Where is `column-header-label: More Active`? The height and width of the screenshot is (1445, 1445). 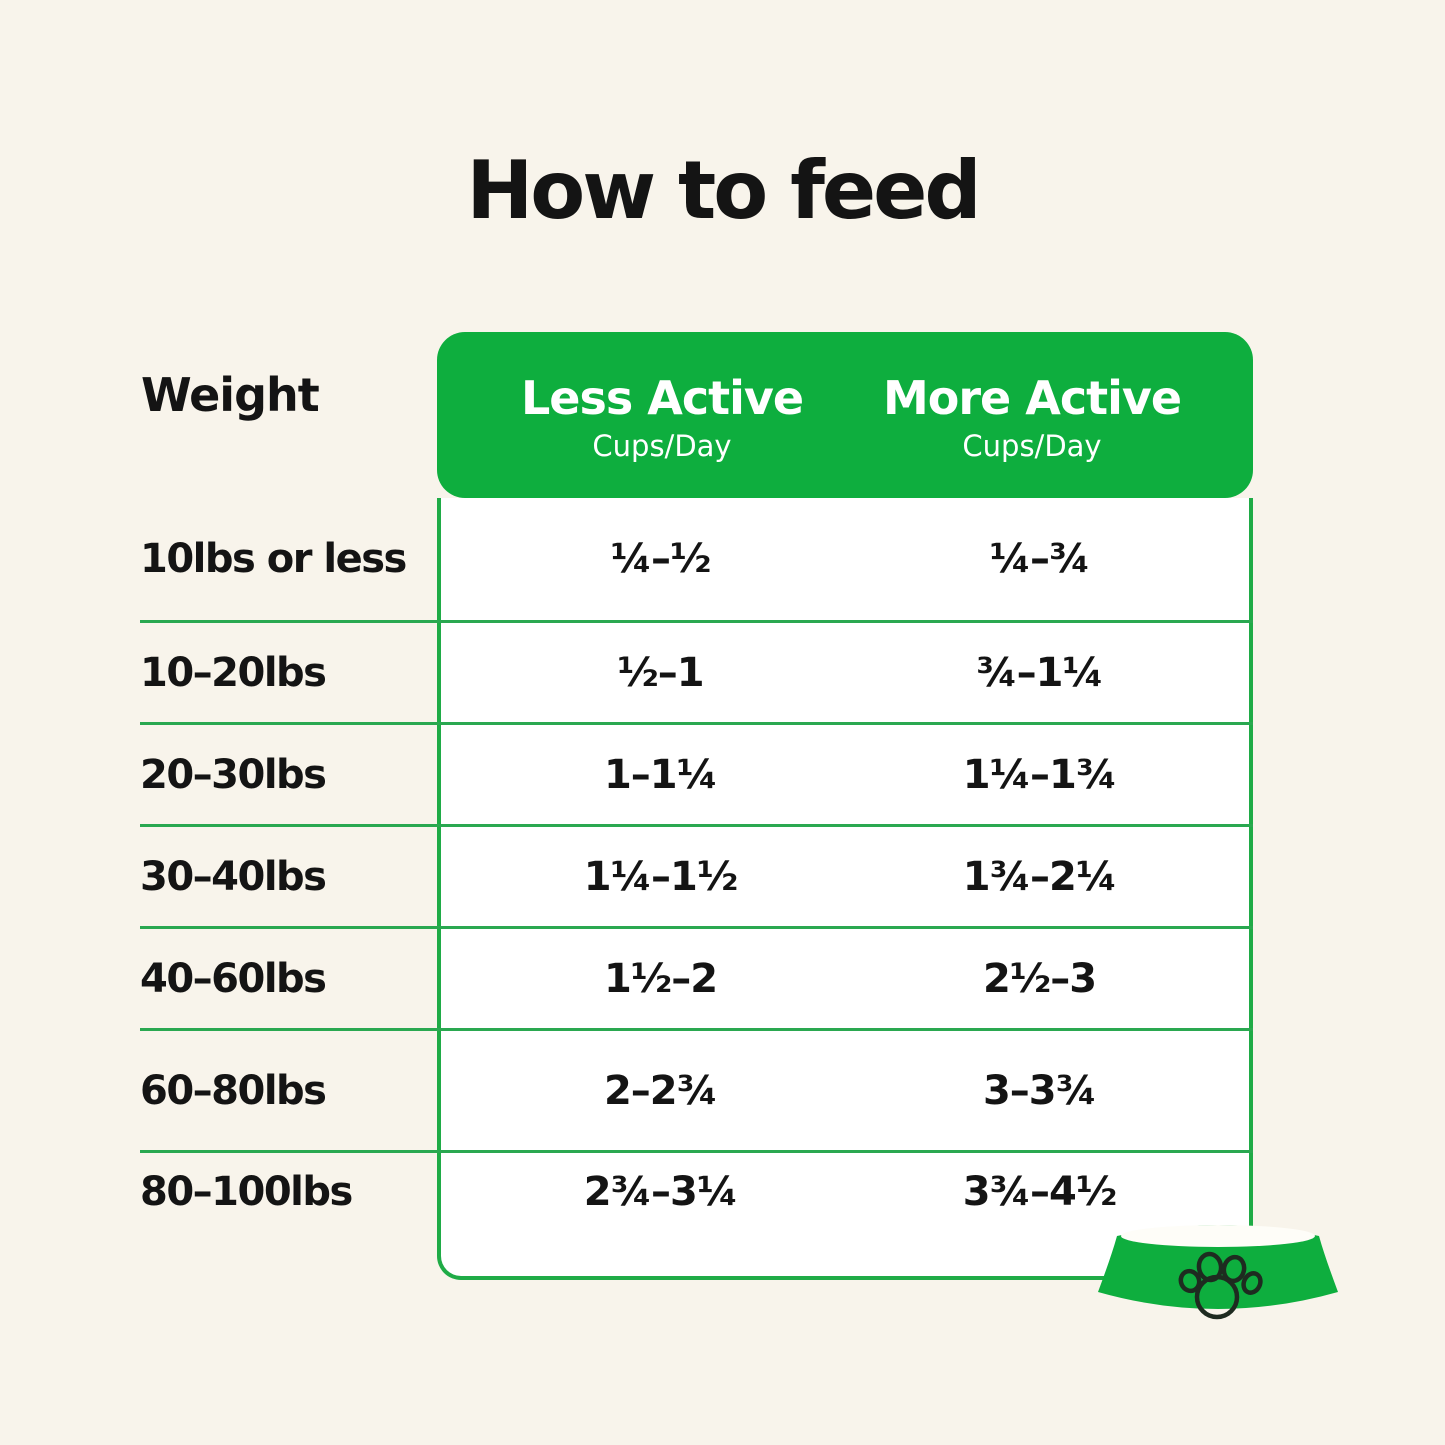
column-header-label: More Active is located at coordinates (1032, 398).